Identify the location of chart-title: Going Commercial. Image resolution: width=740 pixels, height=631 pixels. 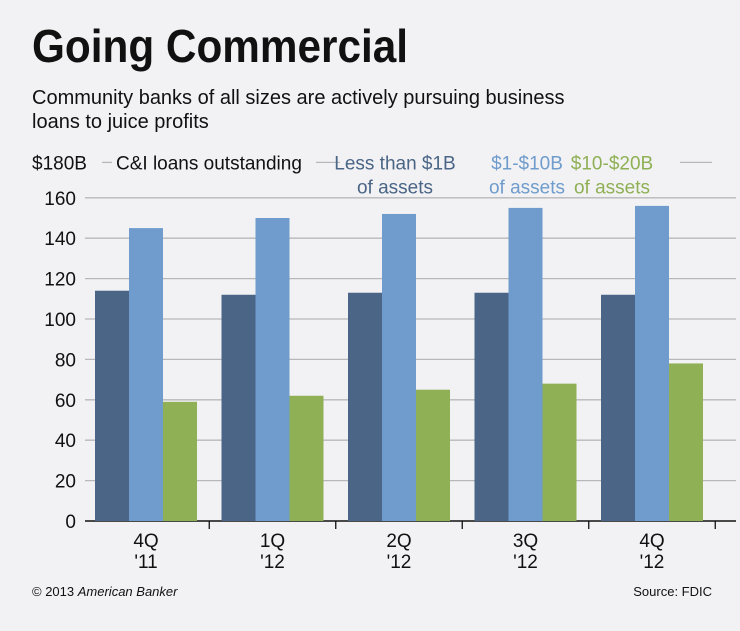
(220, 46).